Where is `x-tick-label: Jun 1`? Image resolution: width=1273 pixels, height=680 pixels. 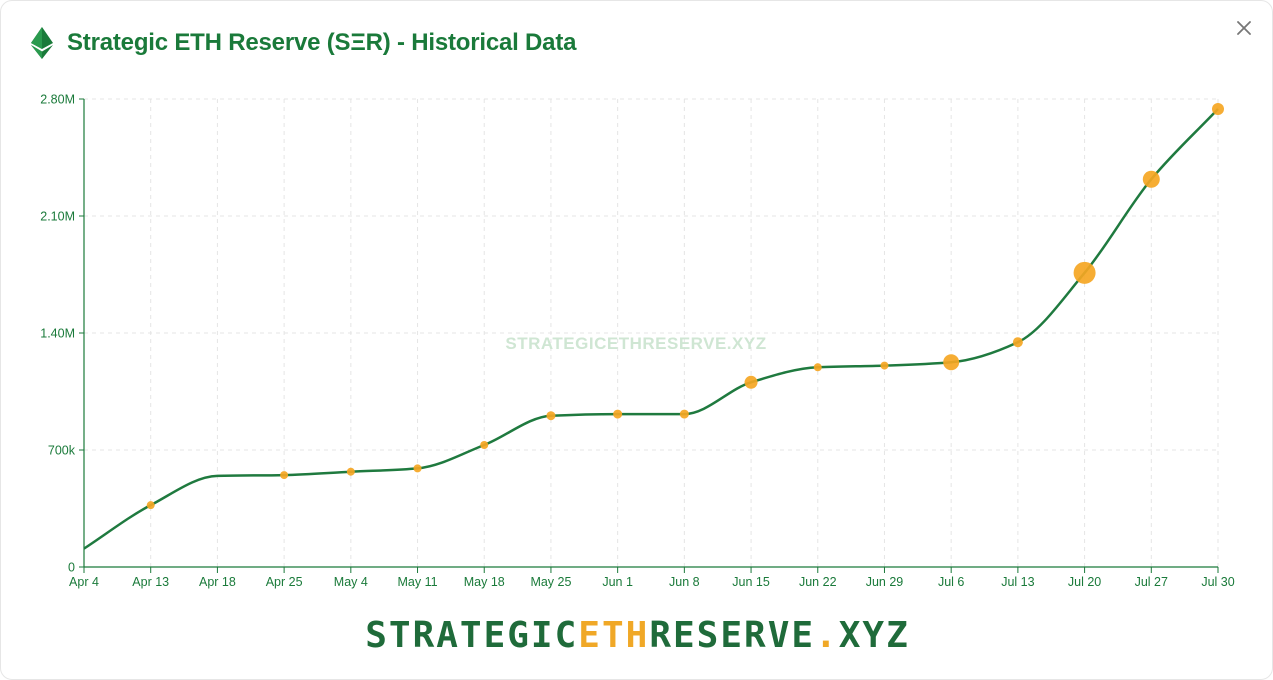 x-tick-label: Jun 1 is located at coordinates (617, 582).